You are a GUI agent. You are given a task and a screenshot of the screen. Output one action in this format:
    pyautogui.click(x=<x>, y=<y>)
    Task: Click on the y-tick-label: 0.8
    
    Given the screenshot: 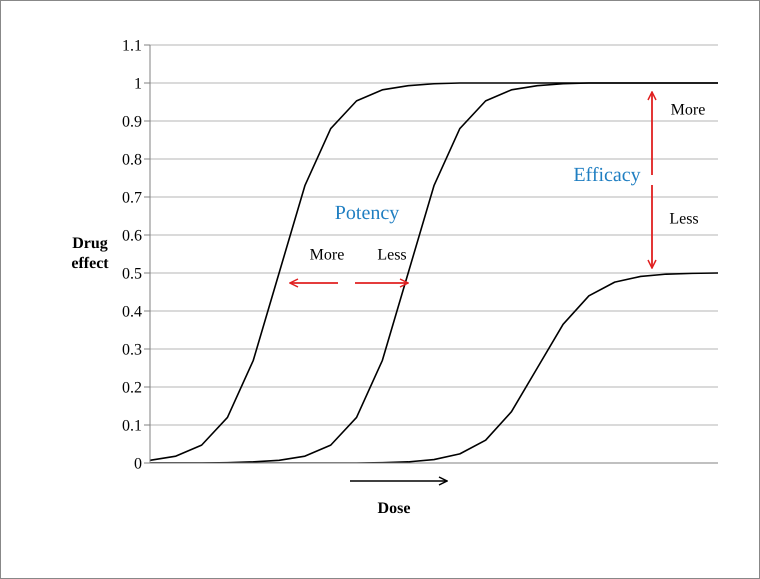 What is the action you would take?
    pyautogui.click(x=132, y=160)
    